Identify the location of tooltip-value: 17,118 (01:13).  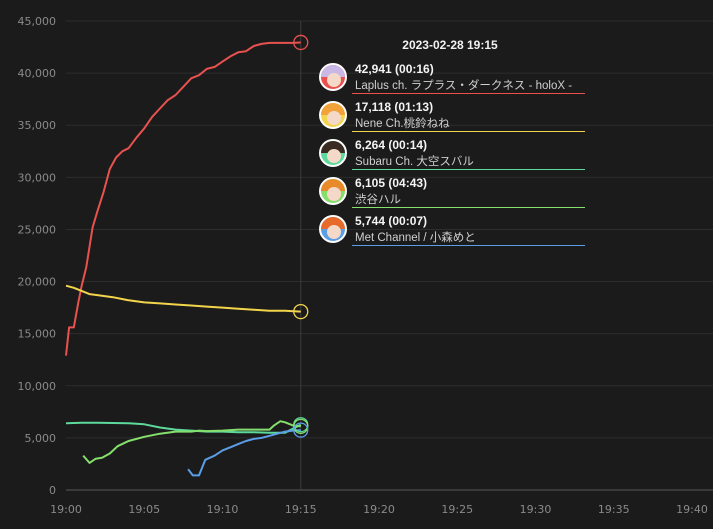
(394, 107).